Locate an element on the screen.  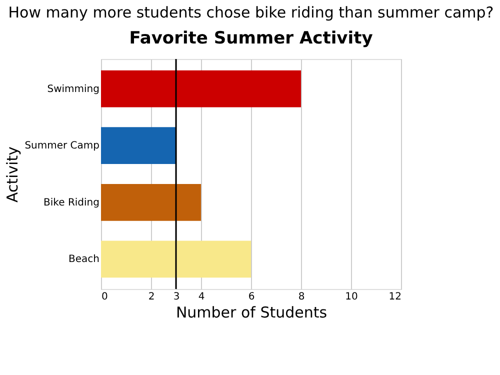
x-tick-label: 4 is located at coordinates (201, 297).